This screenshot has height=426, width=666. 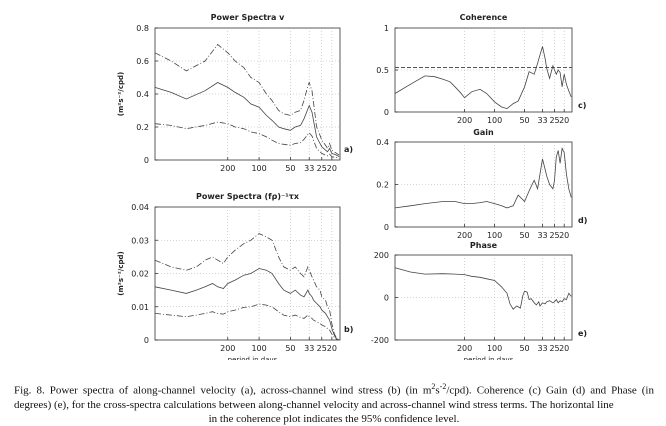 I want to click on series-line-lower-95-, so click(x=247, y=140).